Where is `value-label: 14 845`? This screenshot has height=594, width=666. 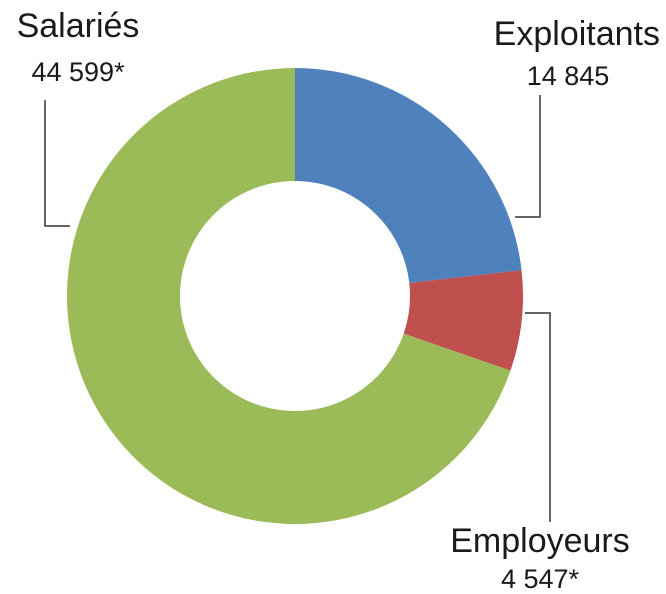
value-label: 14 845 is located at coordinates (568, 76).